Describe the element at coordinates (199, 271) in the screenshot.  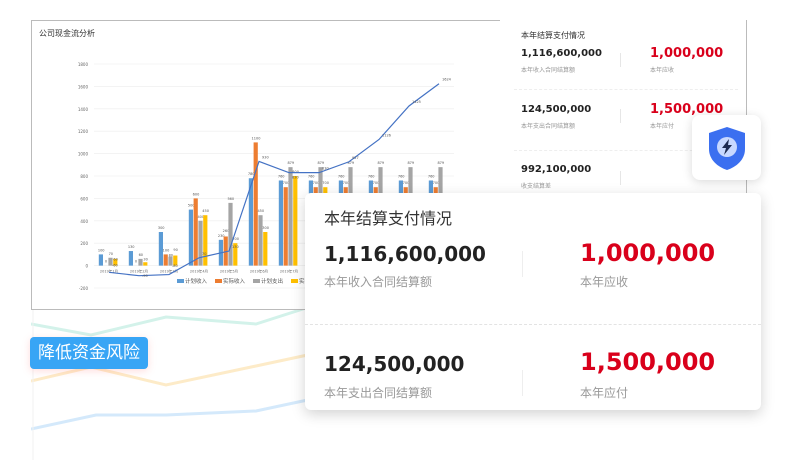
I see `x-tick-label: 2019年4月` at that location.